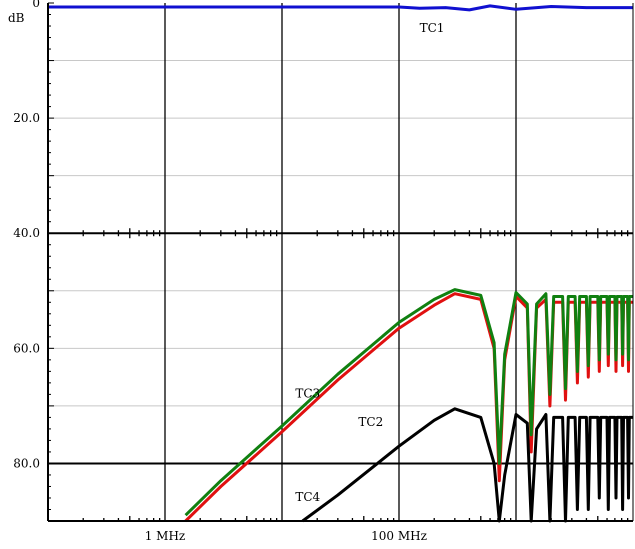 The height and width of the screenshot is (549, 635). Describe the element at coordinates (370, 422) in the screenshot. I see `series-tc2-label: TC2` at that location.